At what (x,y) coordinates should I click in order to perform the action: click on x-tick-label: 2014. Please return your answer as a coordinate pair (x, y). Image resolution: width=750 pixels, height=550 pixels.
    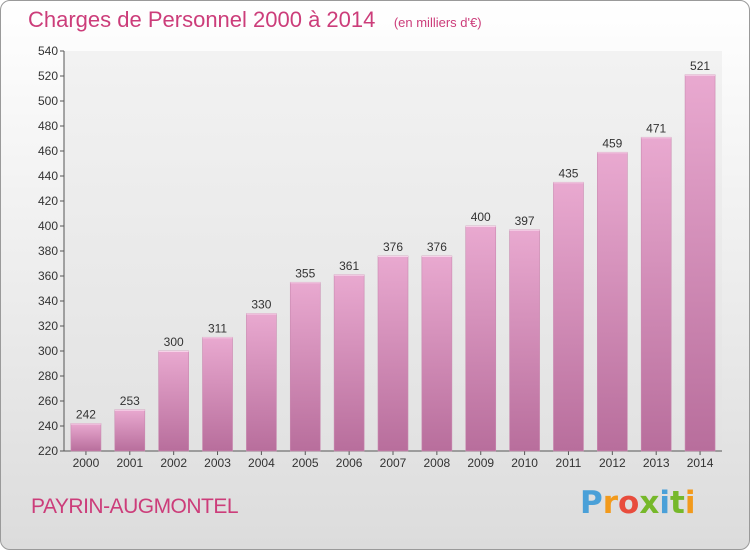
    Looking at the image, I should click on (700, 463).